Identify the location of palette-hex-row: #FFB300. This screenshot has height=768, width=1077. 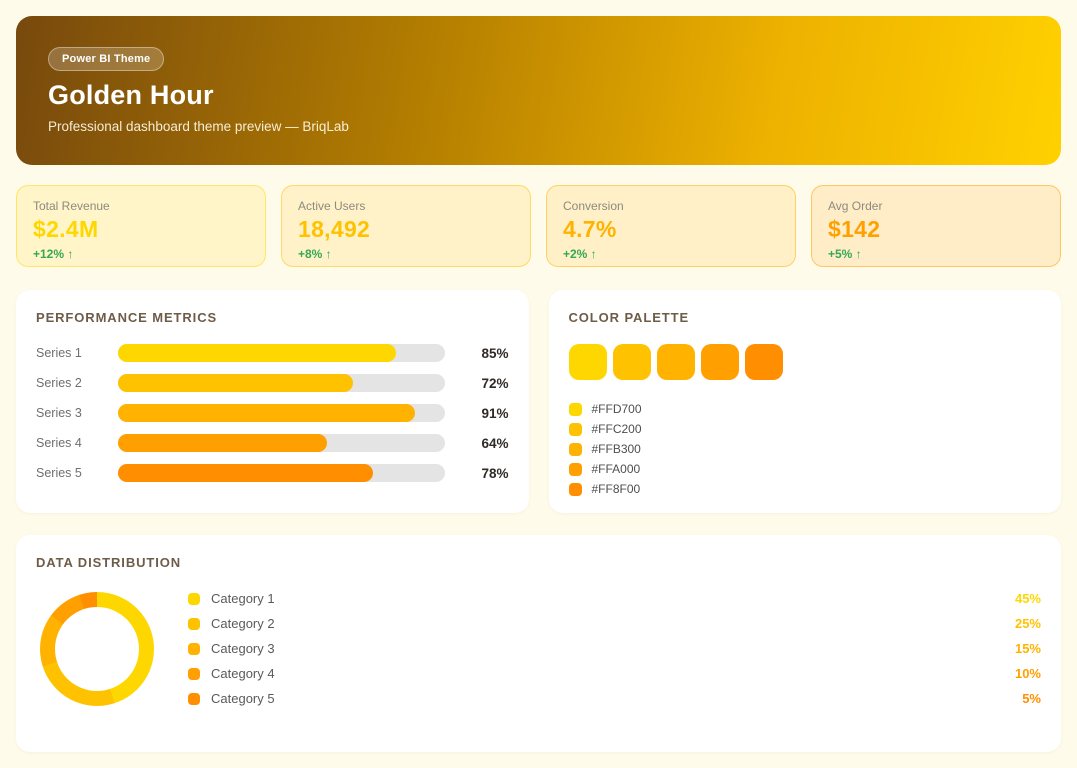
(805, 449).